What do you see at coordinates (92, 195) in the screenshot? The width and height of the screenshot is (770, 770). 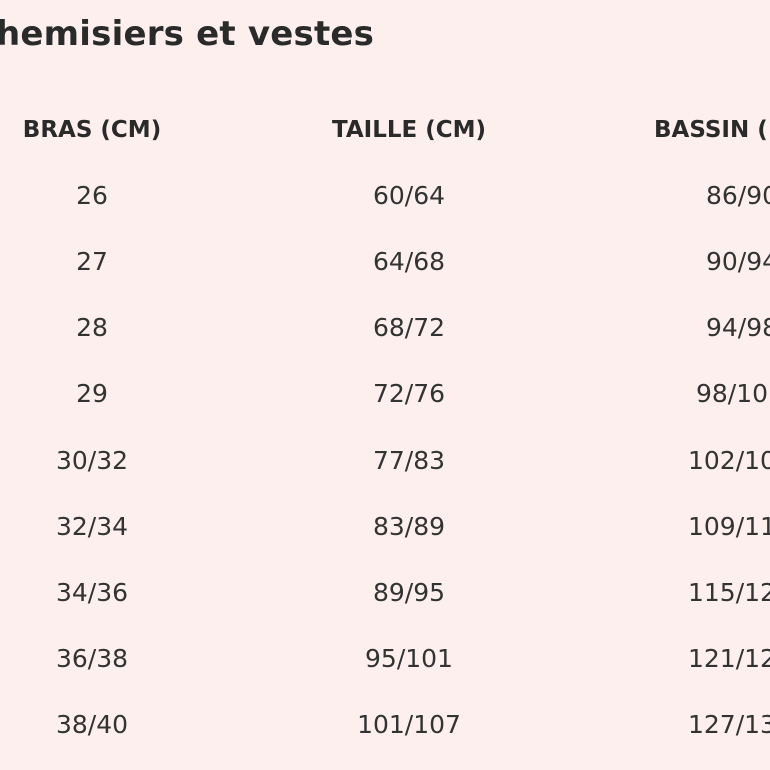 I see `cell-bras: 26` at bounding box center [92, 195].